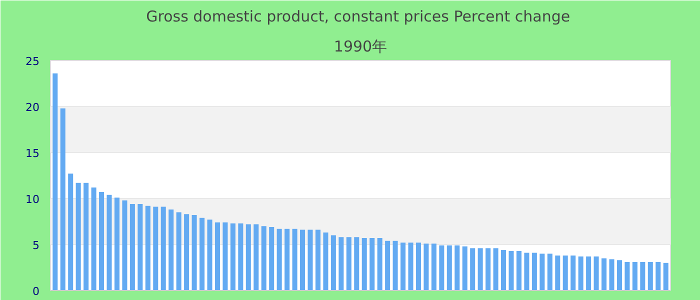 Image resolution: width=700 pixels, height=300 pixels. What do you see at coordinates (36, 291) in the screenshot?
I see `y-tick-label: 0` at bounding box center [36, 291].